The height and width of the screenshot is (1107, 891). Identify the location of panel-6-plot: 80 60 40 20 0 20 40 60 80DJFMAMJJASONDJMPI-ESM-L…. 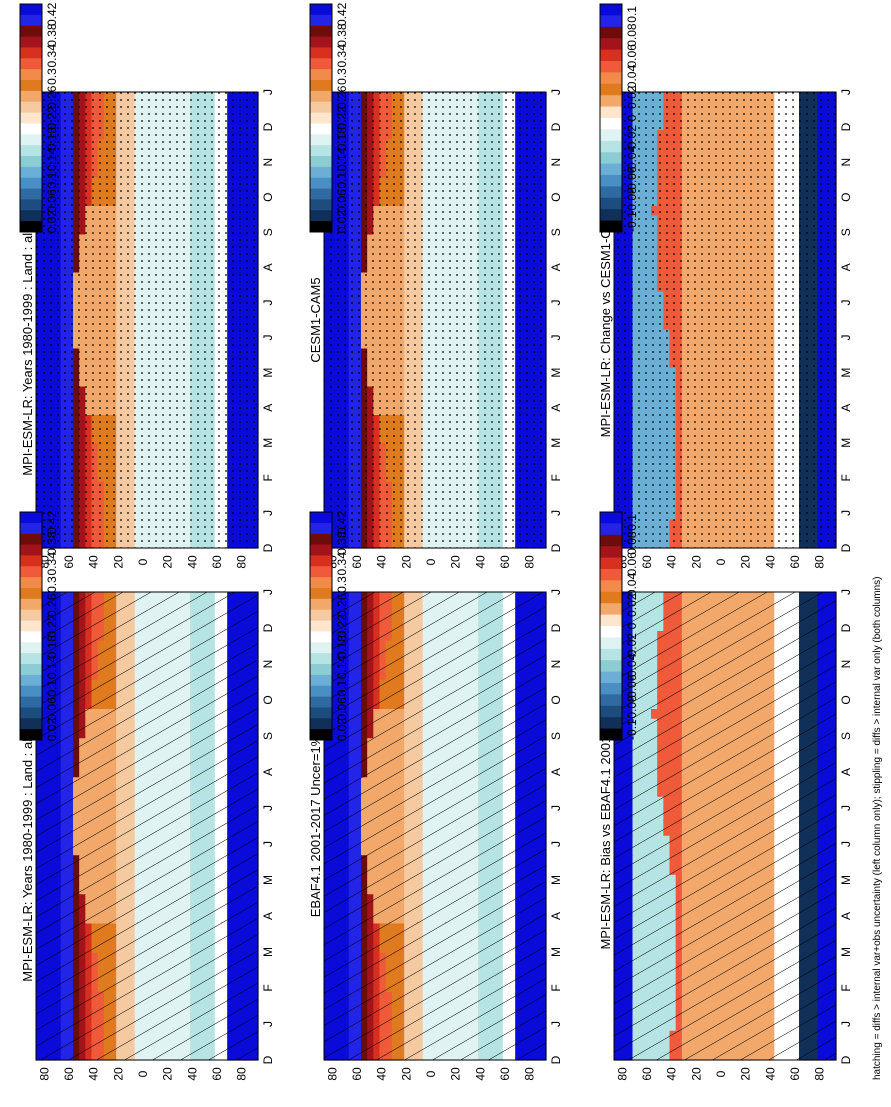
(725, 329).